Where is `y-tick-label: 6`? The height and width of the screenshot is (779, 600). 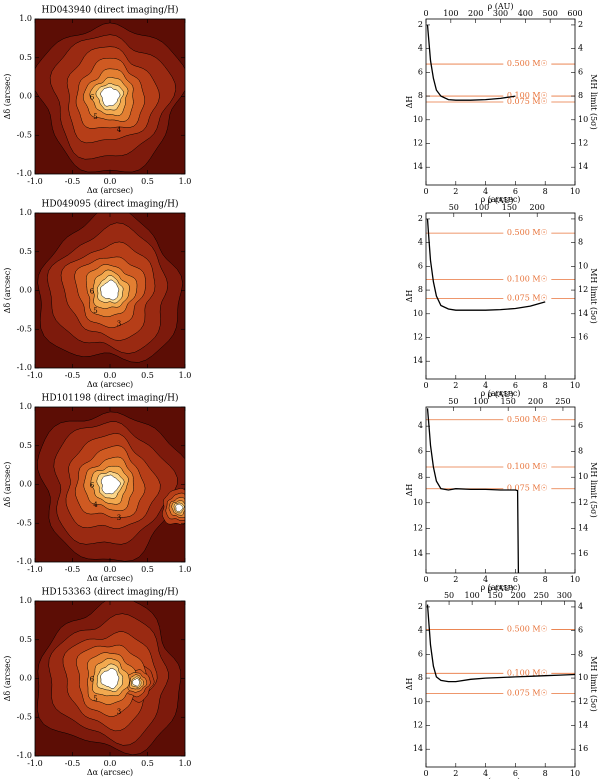
y-tick-label: 6 is located at coordinates (420, 451).